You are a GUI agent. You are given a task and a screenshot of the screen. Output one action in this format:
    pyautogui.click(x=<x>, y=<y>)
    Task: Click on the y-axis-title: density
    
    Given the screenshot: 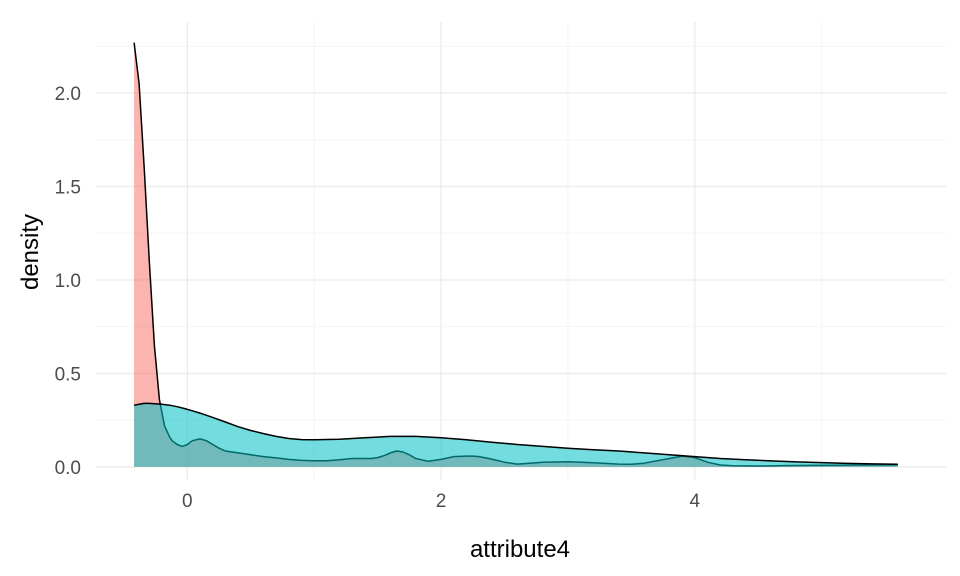 What is the action you would take?
    pyautogui.click(x=30, y=252)
    